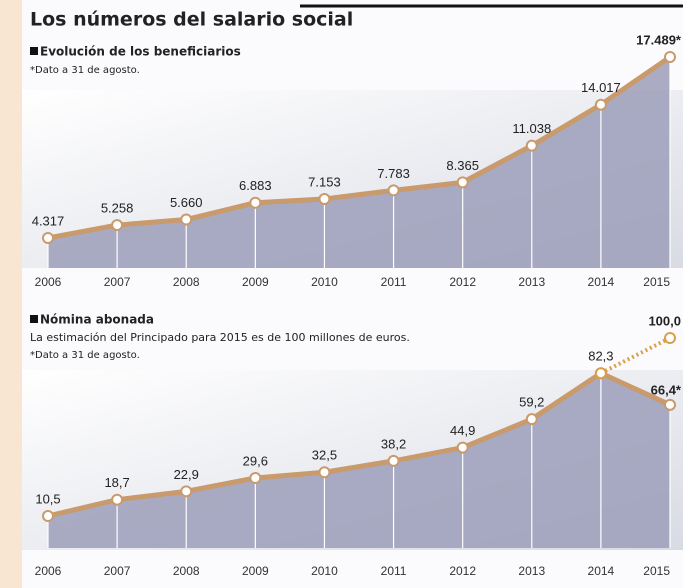  I want to click on value-label: 14.017, so click(601, 87).